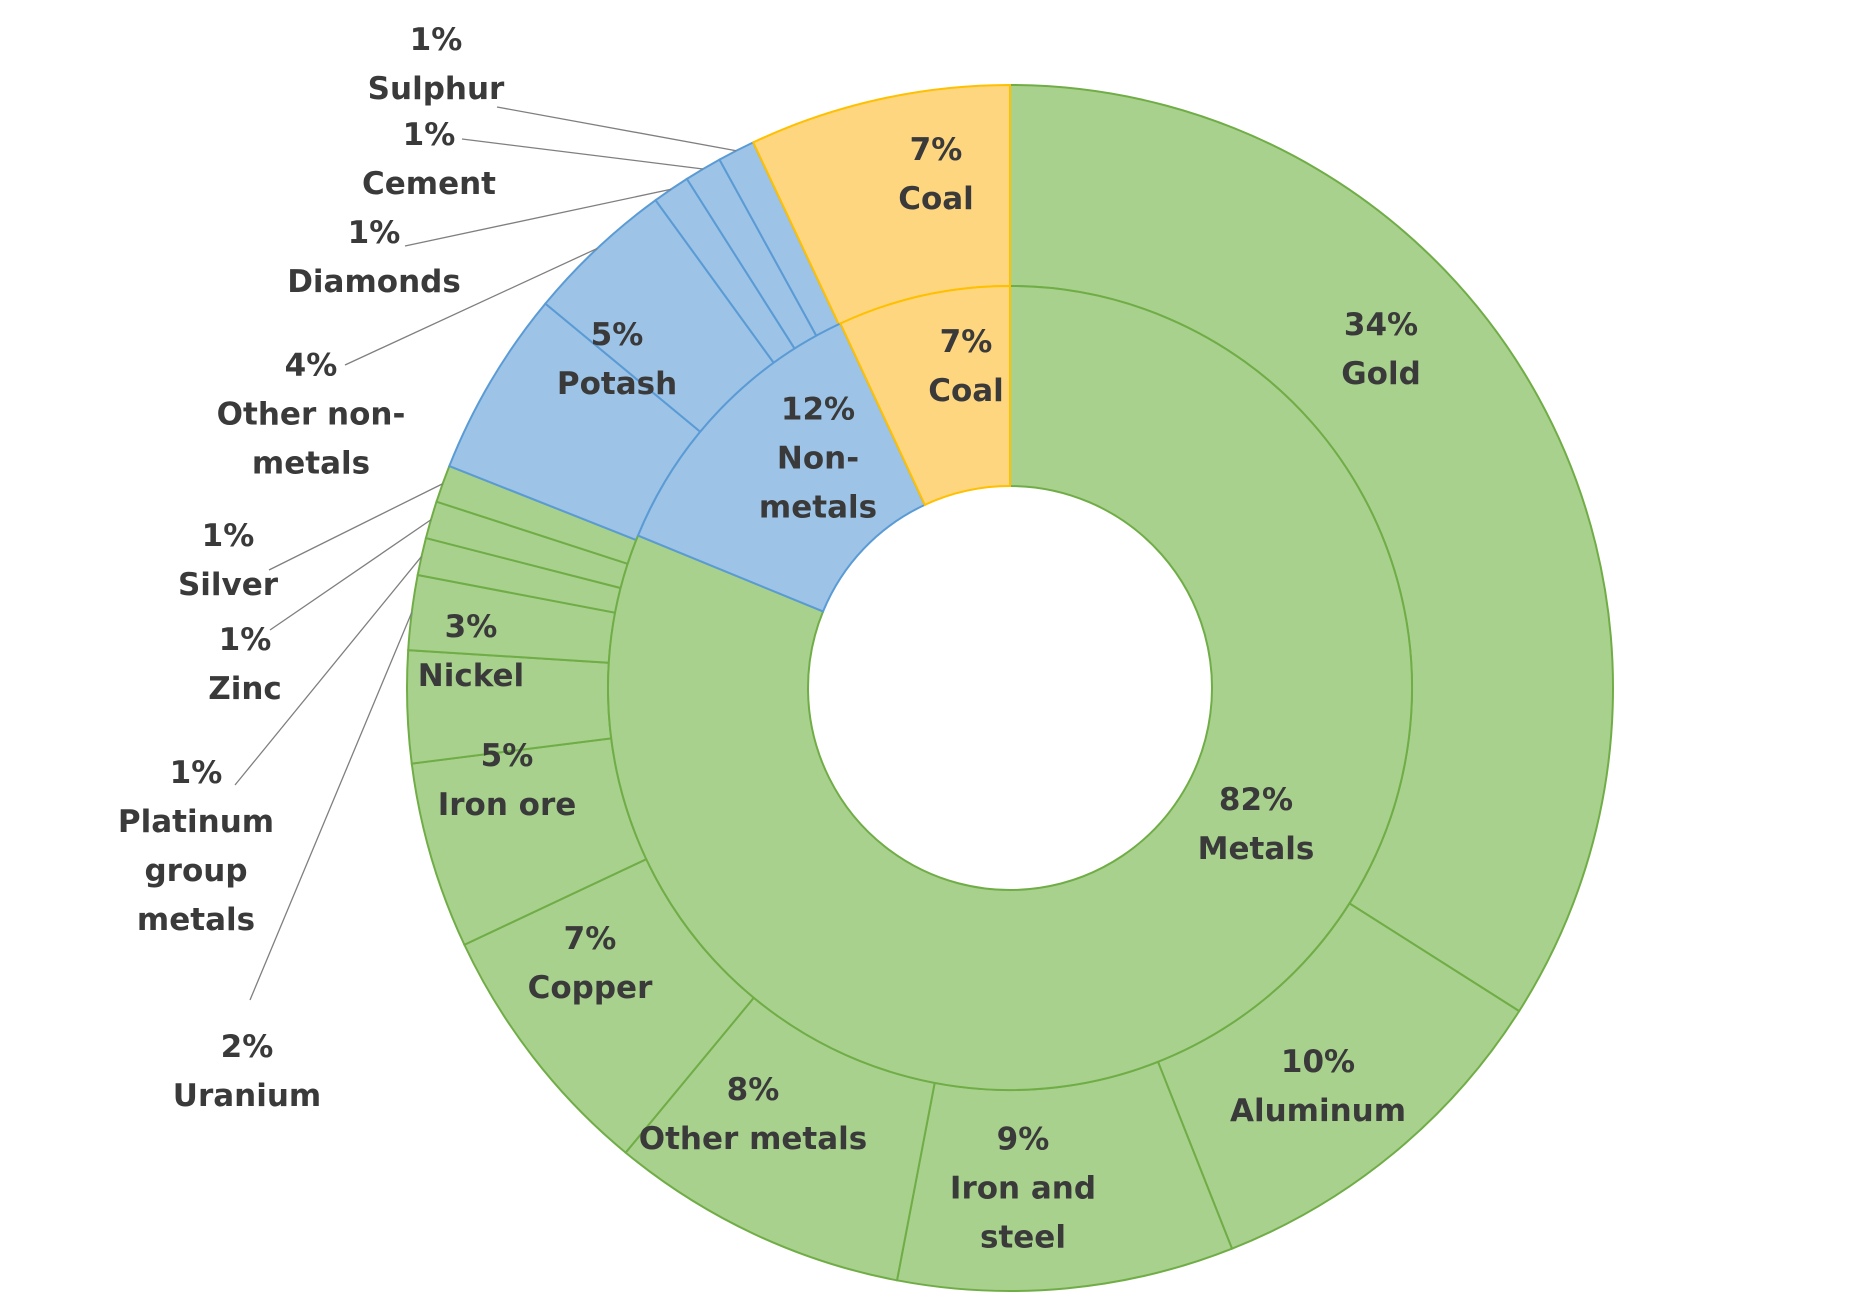 The width and height of the screenshot is (1860, 1300). What do you see at coordinates (925, 395) in the screenshot?
I see `inner-slice-coal` at bounding box center [925, 395].